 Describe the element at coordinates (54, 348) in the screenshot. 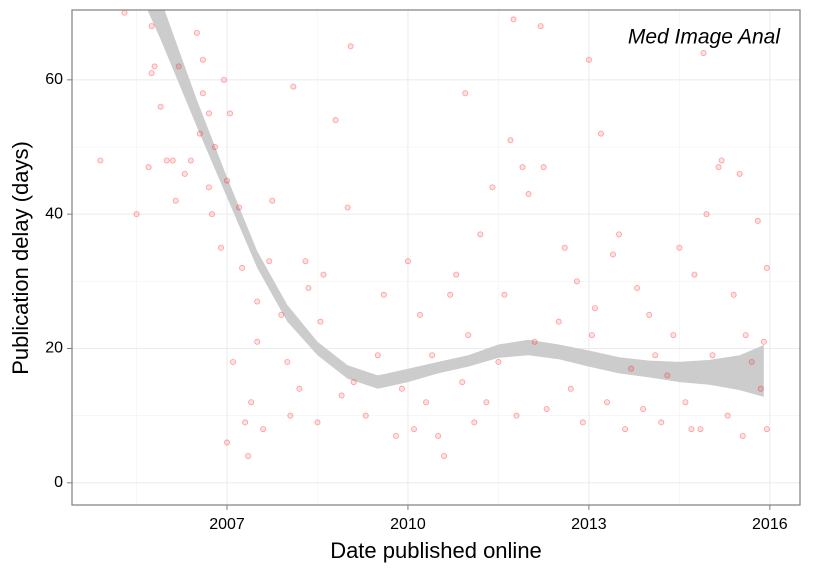

I see `y-tick-label: 20` at that location.